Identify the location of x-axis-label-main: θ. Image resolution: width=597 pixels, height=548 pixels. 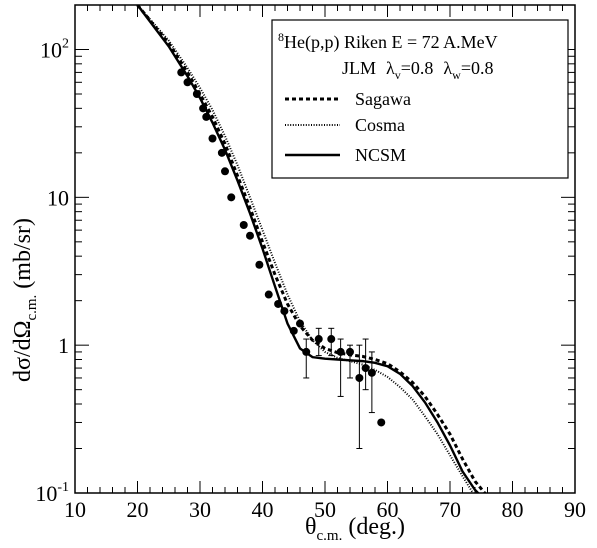
(311, 527).